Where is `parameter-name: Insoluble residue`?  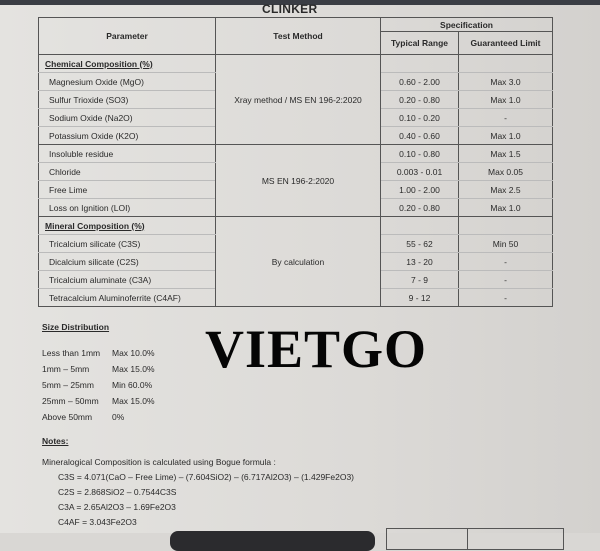 parameter-name: Insoluble residue is located at coordinates (127, 153).